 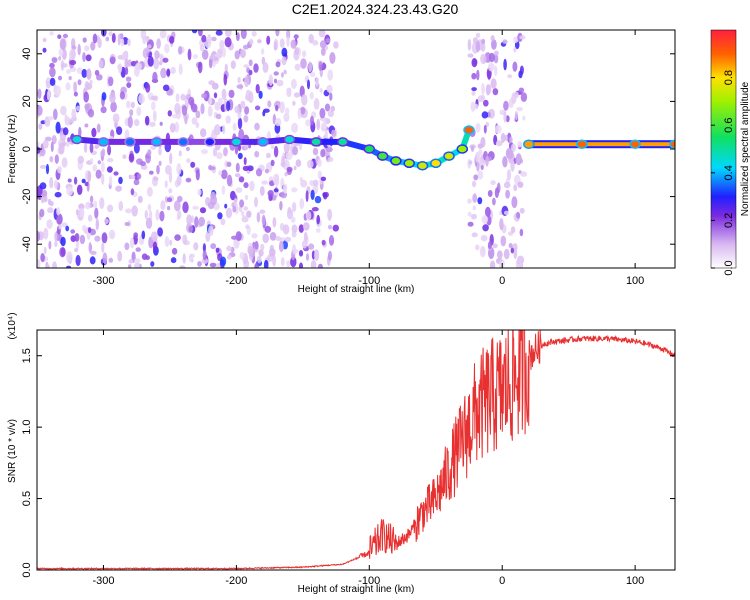 I want to click on colorbar-tick-label: 0.4, so click(x=729, y=172).